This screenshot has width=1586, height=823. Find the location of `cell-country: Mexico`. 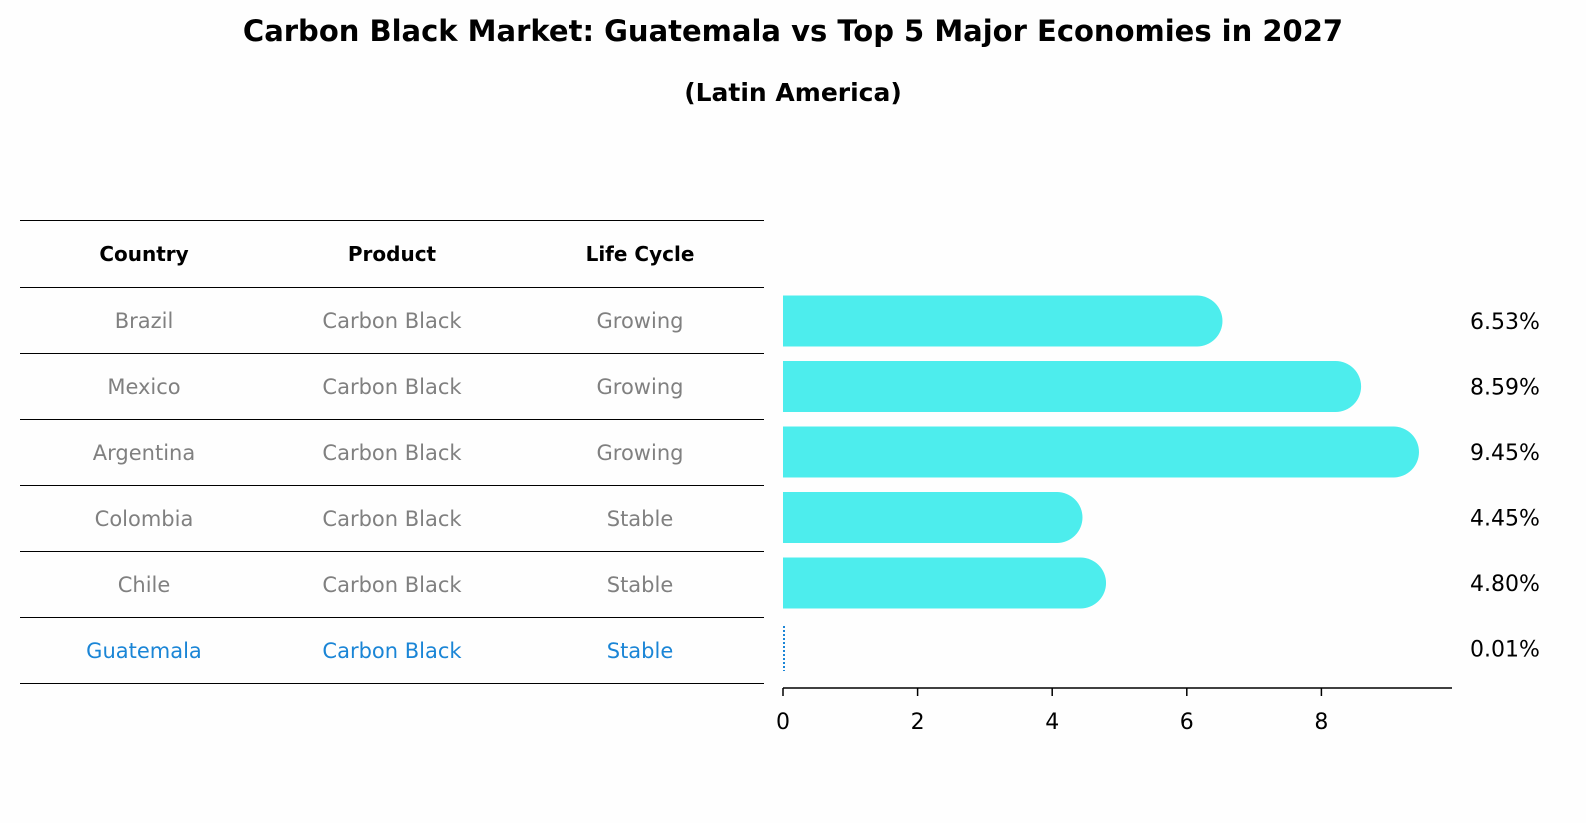

cell-country: Mexico is located at coordinates (144, 386).